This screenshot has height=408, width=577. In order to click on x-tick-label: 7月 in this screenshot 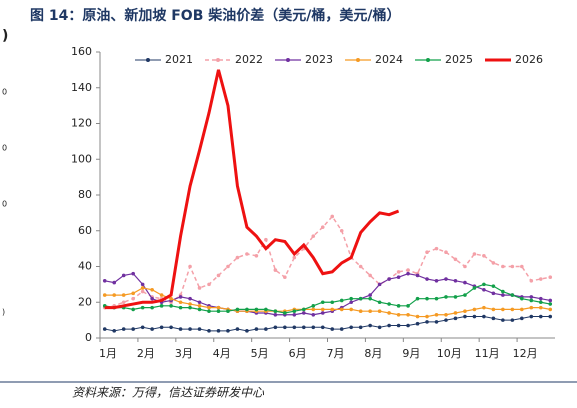, I will do `click(336, 353)`.